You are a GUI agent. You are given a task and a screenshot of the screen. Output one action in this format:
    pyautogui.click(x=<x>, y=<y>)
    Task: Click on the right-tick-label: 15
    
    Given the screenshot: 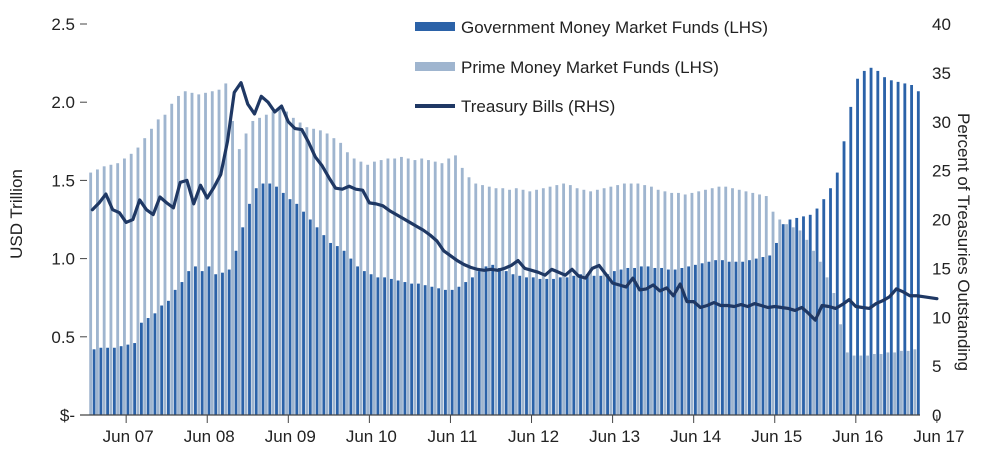 What is the action you would take?
    pyautogui.click(x=941, y=268)
    